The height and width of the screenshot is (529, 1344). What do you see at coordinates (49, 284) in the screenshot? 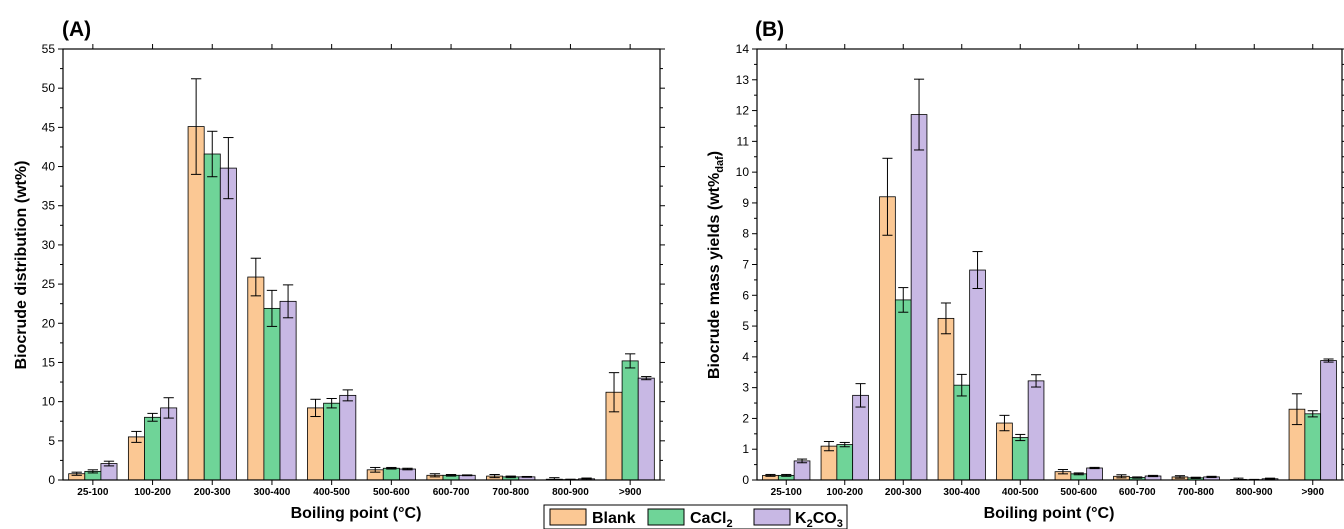
I see `panel-a-ytick-label-25: 25` at bounding box center [49, 284].